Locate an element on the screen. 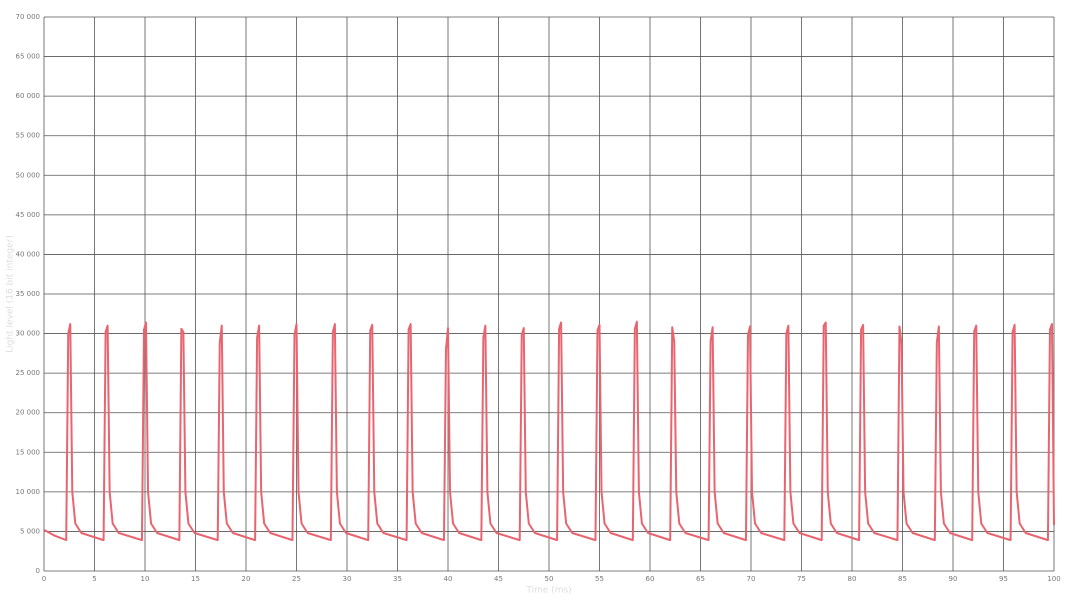 This screenshot has width=1066, height=600. y-tick-label: 5 000 is located at coordinates (30, 531).